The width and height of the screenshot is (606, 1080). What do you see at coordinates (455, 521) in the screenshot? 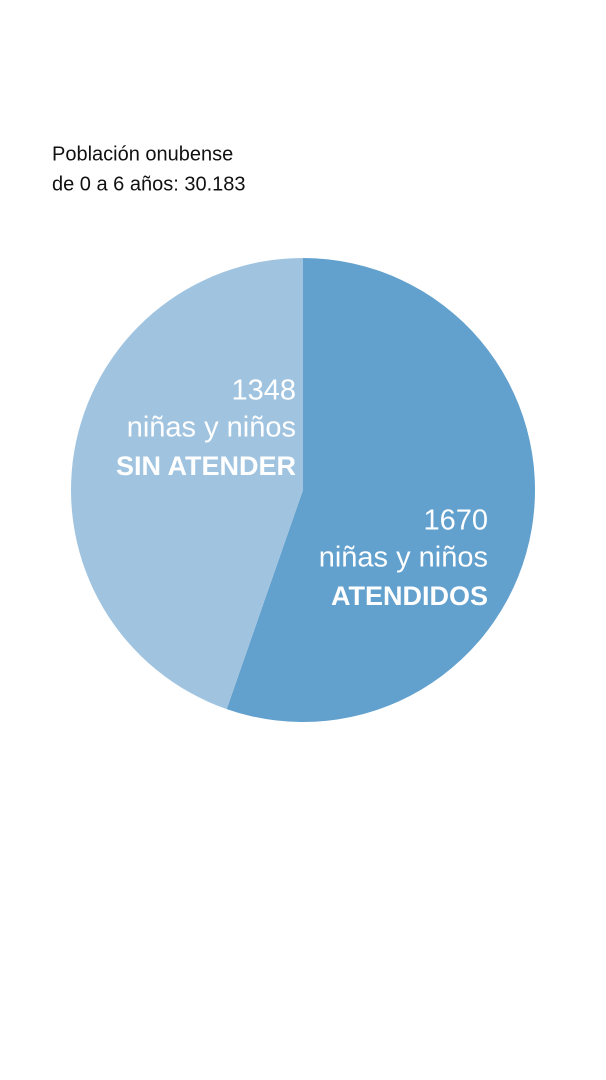
I see `value-label: 1670` at bounding box center [455, 521].